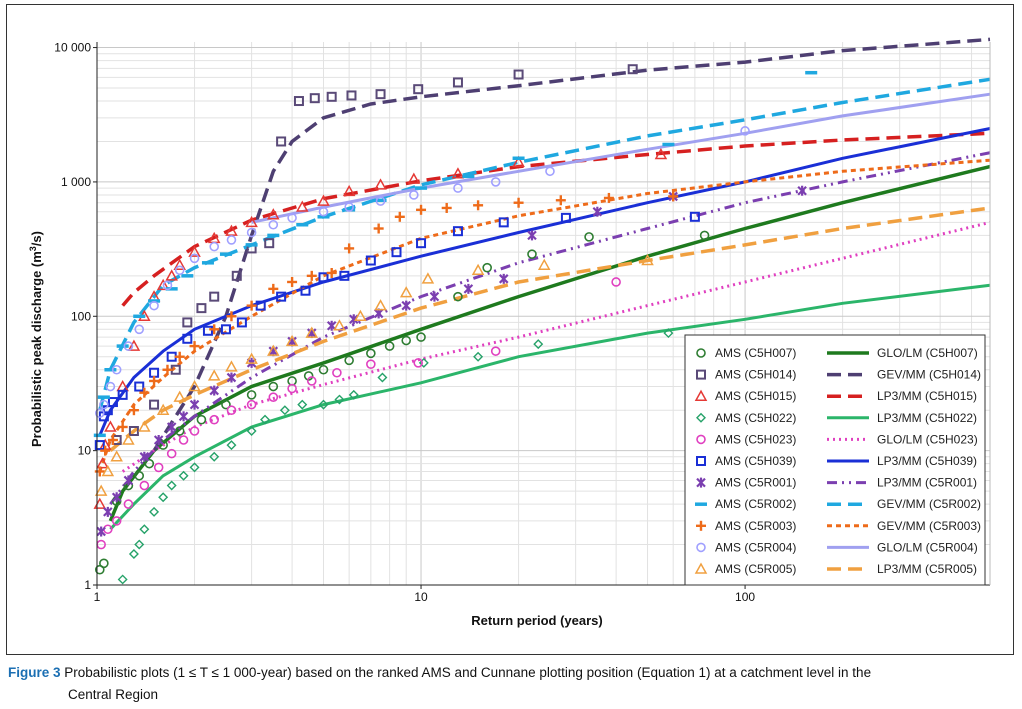 This screenshot has width=1022, height=709. Describe the element at coordinates (755, 375) in the screenshot. I see `legend-label: AMS (C5H014)` at that location.